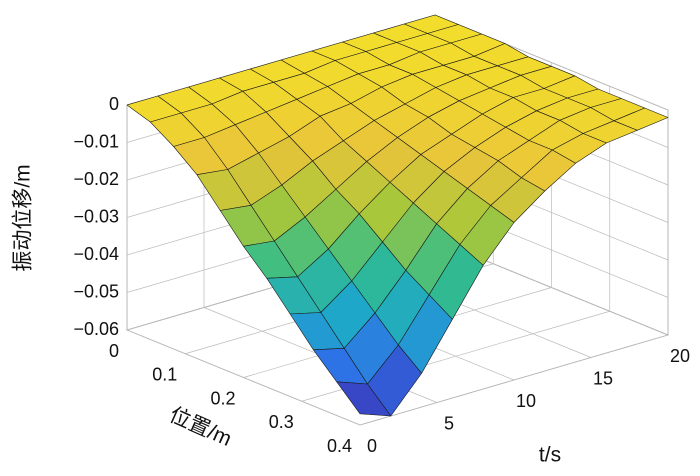  I want to click on z-tick-label: −0.06, so click(96, 329).